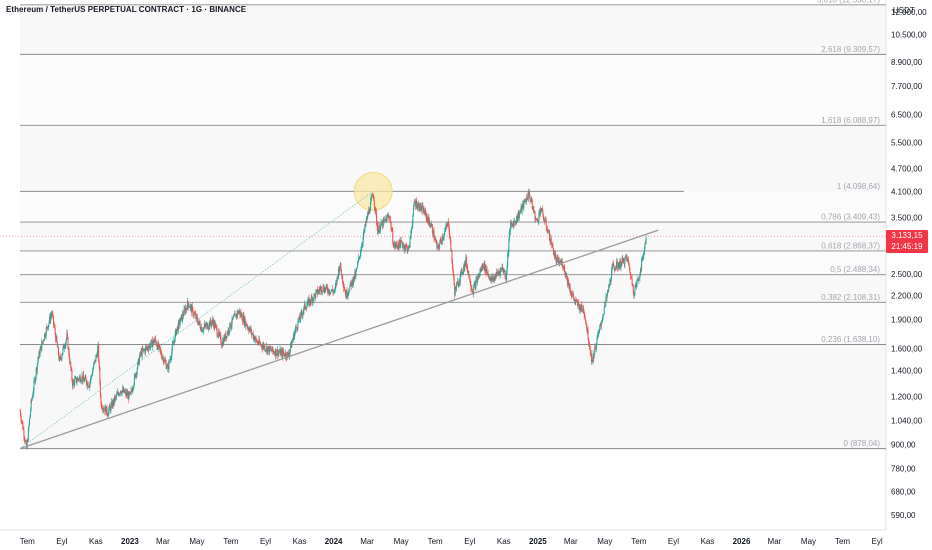  Describe the element at coordinates (907, 371) in the screenshot. I see `price-axis-tick: 1.400,00` at that location.